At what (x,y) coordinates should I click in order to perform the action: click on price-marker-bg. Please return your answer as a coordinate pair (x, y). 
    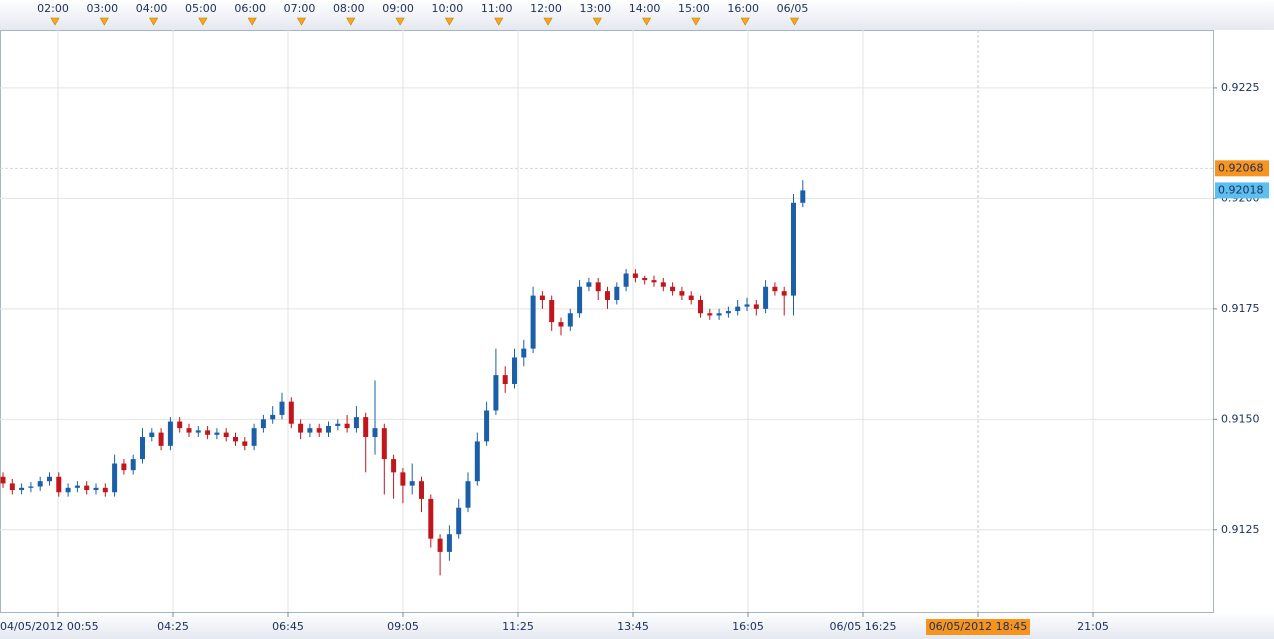
    Looking at the image, I should click on (1242, 190).